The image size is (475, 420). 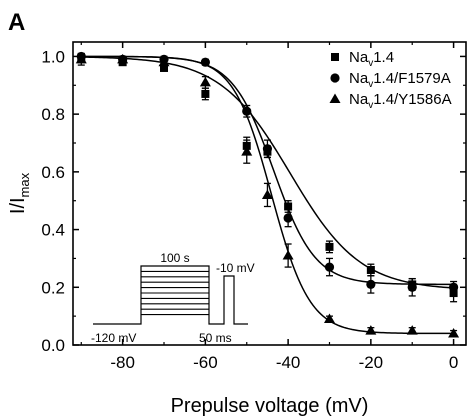 What do you see at coordinates (383, 57) in the screenshot?
I see `legend-label-rest: 1.4` at bounding box center [383, 57].